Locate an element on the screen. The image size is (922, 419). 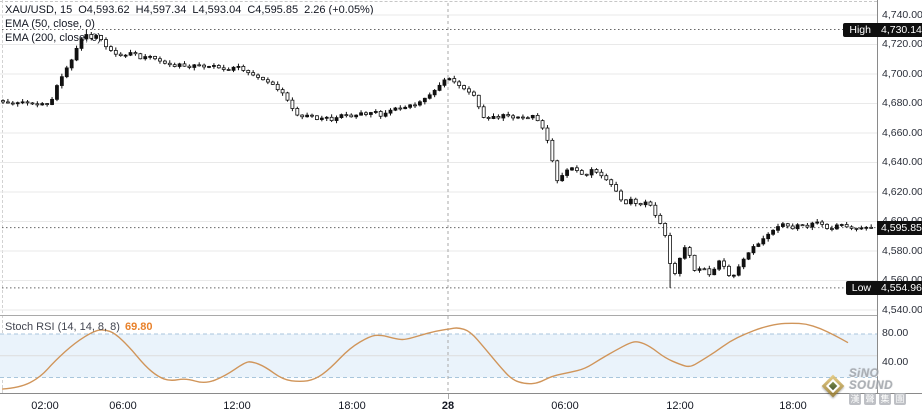
session-low-badge: Low 4,554.96 is located at coordinates (883, 287).